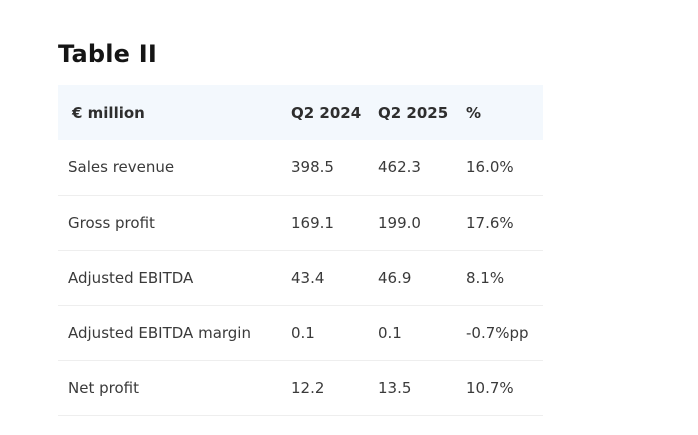 The width and height of the screenshot is (698, 435). Describe the element at coordinates (413, 112) in the screenshot. I see `column-header-q2-2025: Q2 2025` at that location.